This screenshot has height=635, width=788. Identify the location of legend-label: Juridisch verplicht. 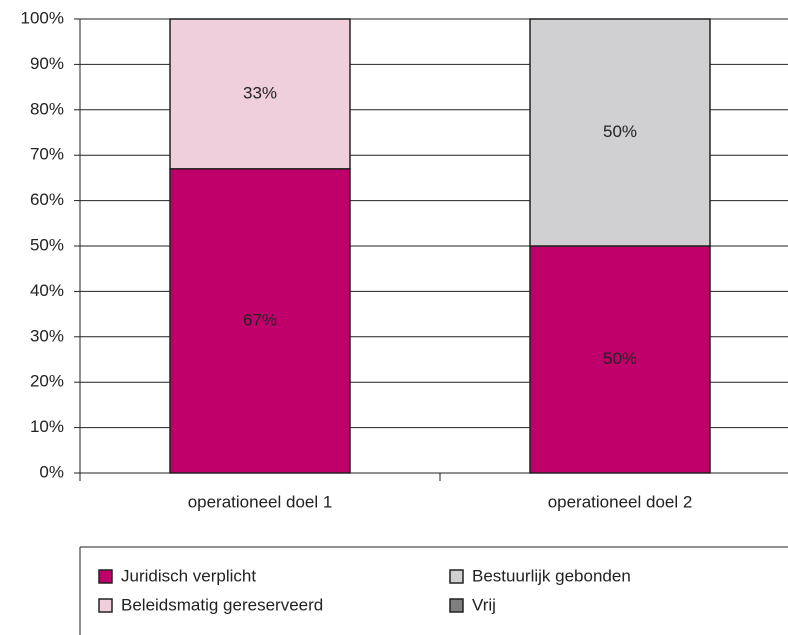
(188, 575).